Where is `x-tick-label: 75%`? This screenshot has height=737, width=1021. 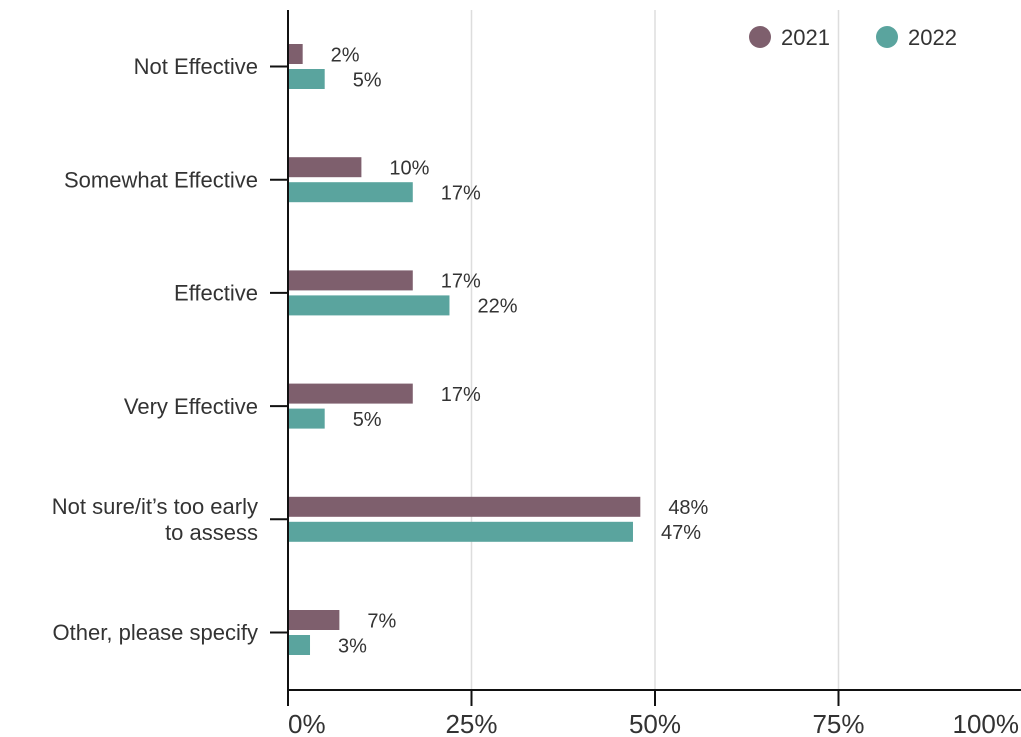 x-tick-label: 75% is located at coordinates (838, 723).